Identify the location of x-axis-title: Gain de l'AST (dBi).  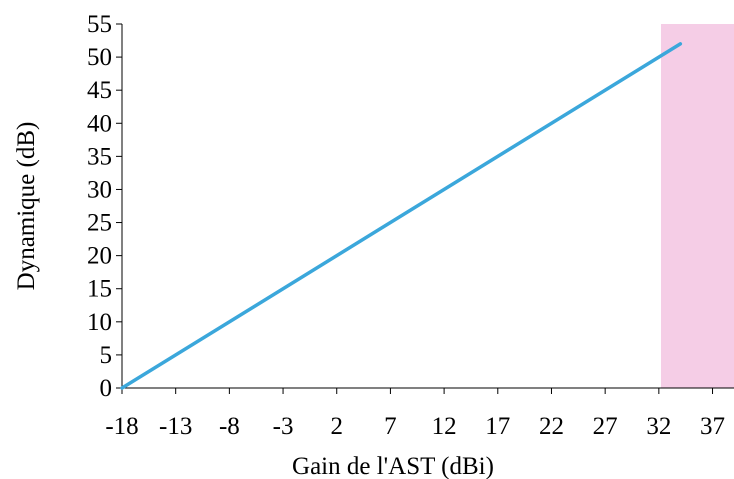
(393, 466).